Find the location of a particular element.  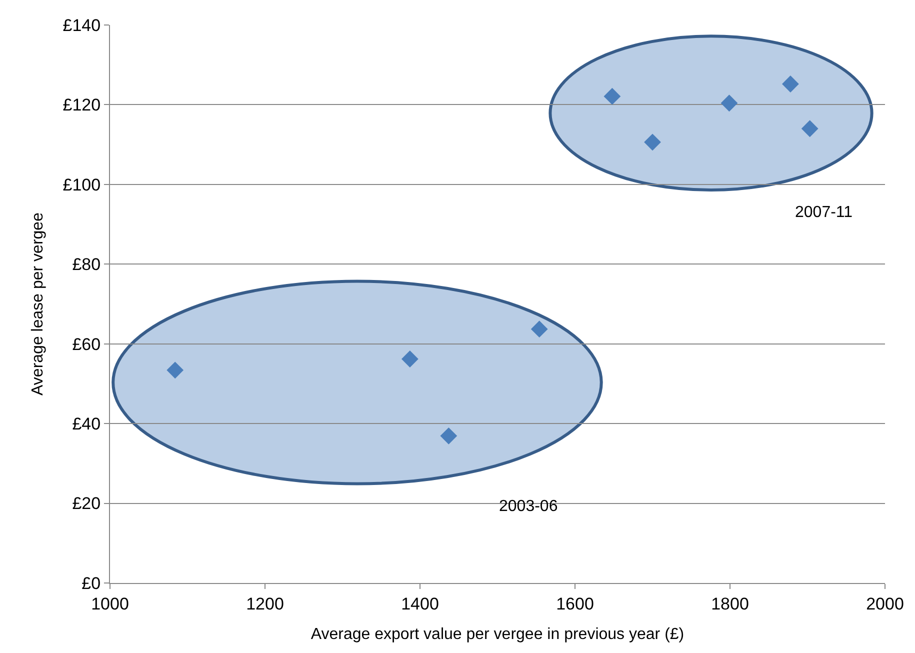

x-tick-label: 1800 is located at coordinates (730, 604).